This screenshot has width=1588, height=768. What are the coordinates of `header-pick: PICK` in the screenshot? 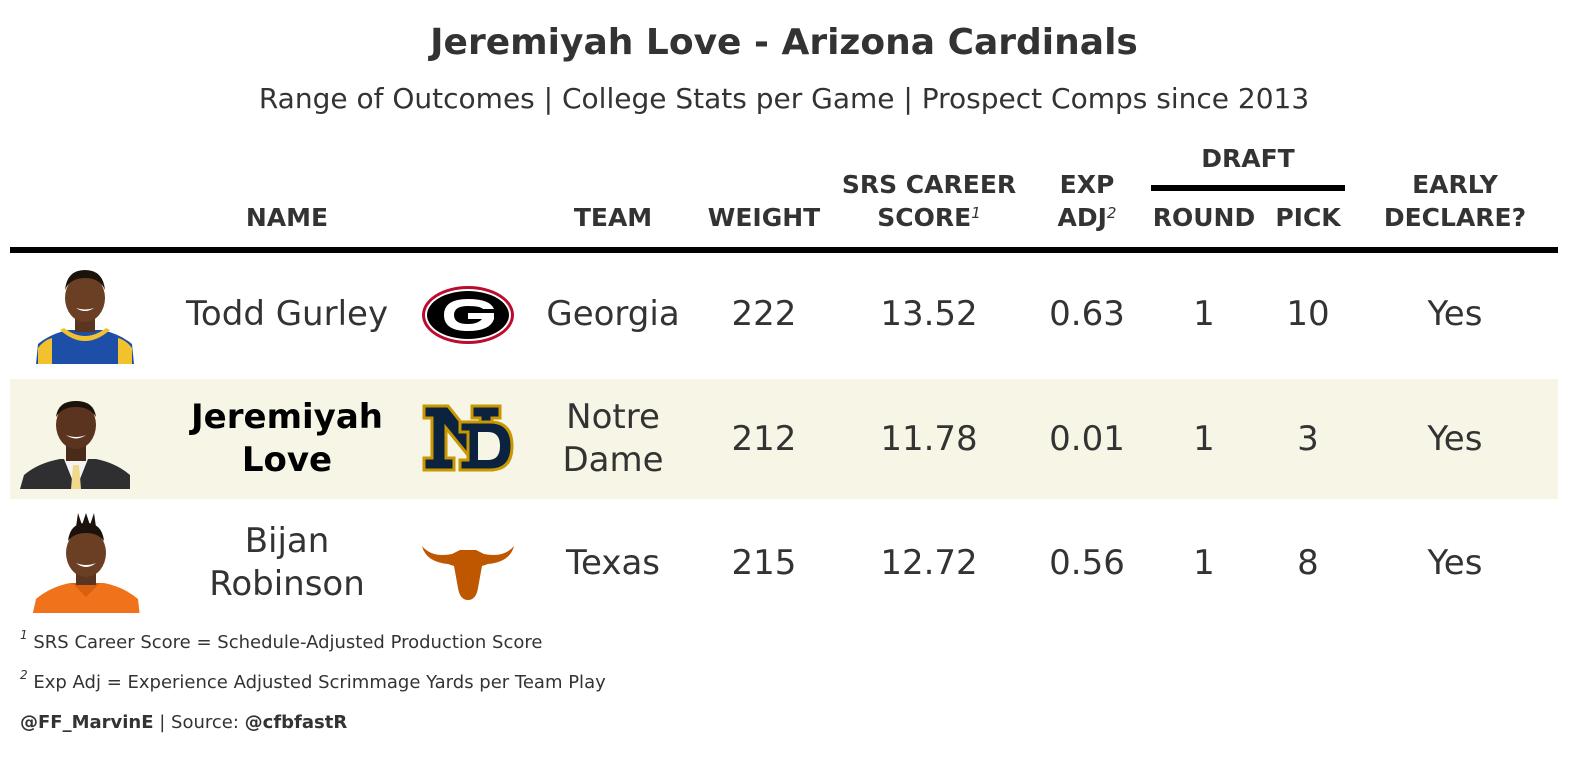 It's located at (1308, 217).